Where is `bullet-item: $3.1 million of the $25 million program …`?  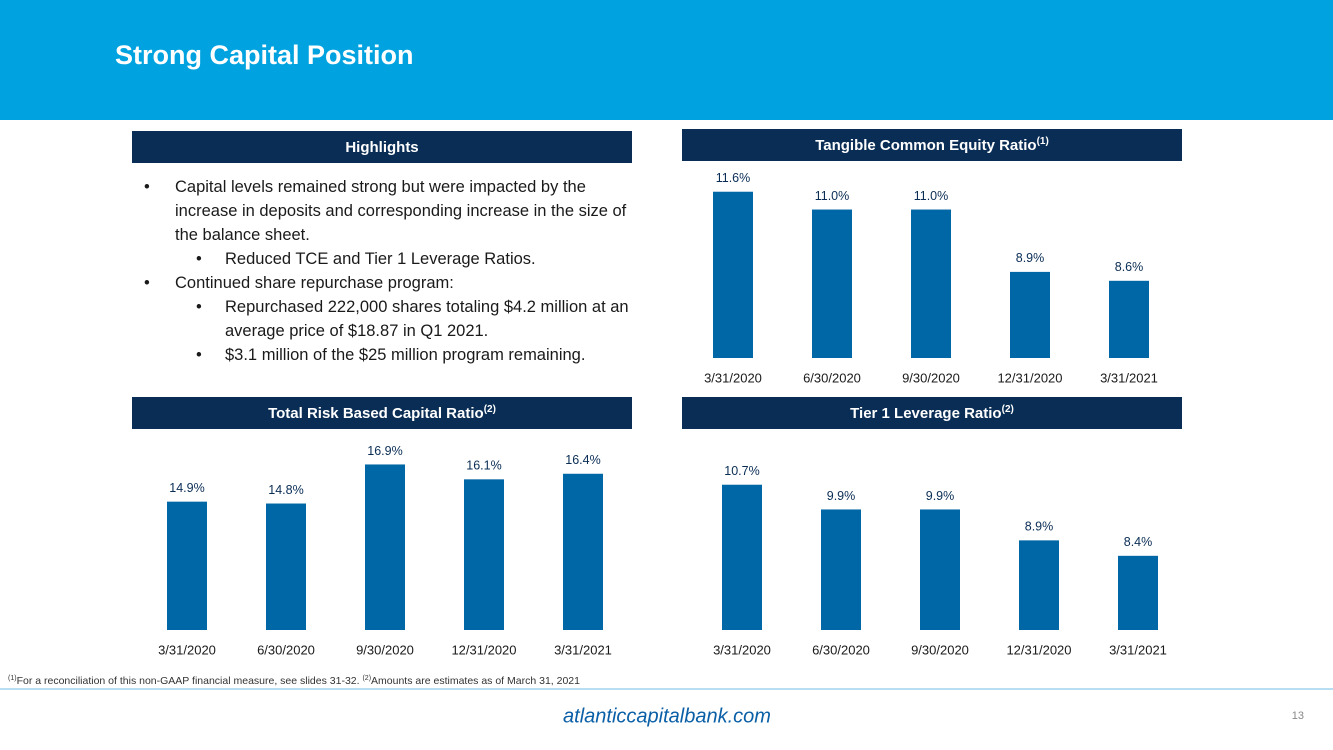
bullet-item: $3.1 million of the $25 million program … is located at coordinates (385, 355).